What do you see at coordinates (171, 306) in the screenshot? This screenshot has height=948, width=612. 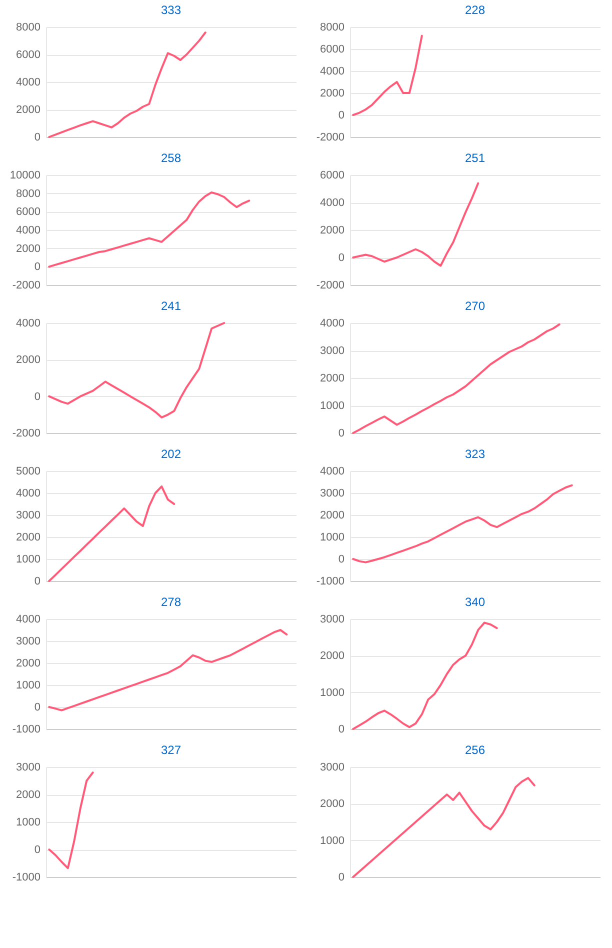 I see `chart-title: 241` at bounding box center [171, 306].